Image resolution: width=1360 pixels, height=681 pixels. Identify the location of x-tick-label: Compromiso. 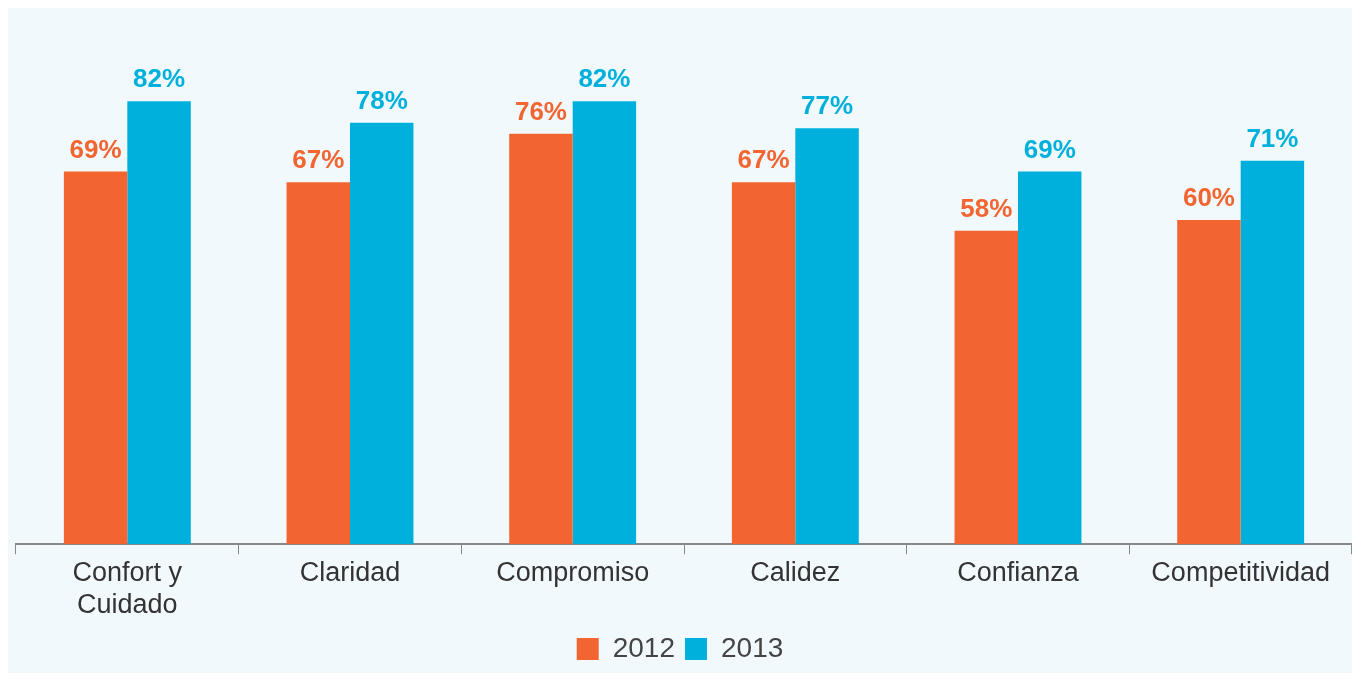
(573, 571).